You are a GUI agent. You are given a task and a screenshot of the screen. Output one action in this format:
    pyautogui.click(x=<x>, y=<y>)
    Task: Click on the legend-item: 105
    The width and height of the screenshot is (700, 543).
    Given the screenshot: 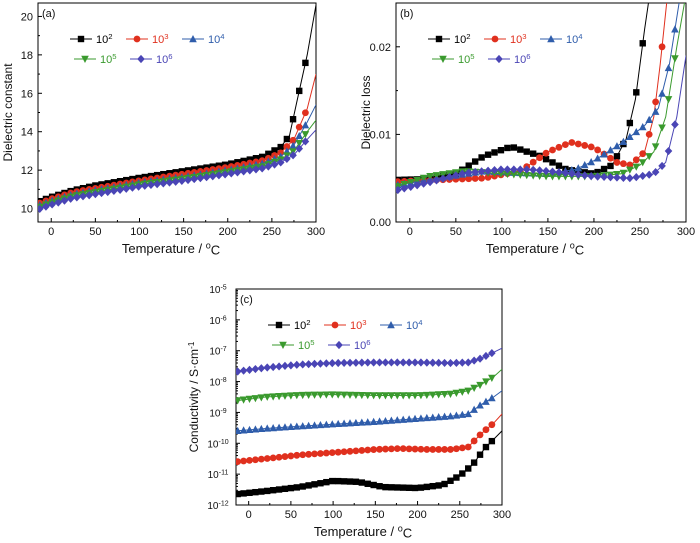 What is the action you would take?
    pyautogui.click(x=293, y=345)
    